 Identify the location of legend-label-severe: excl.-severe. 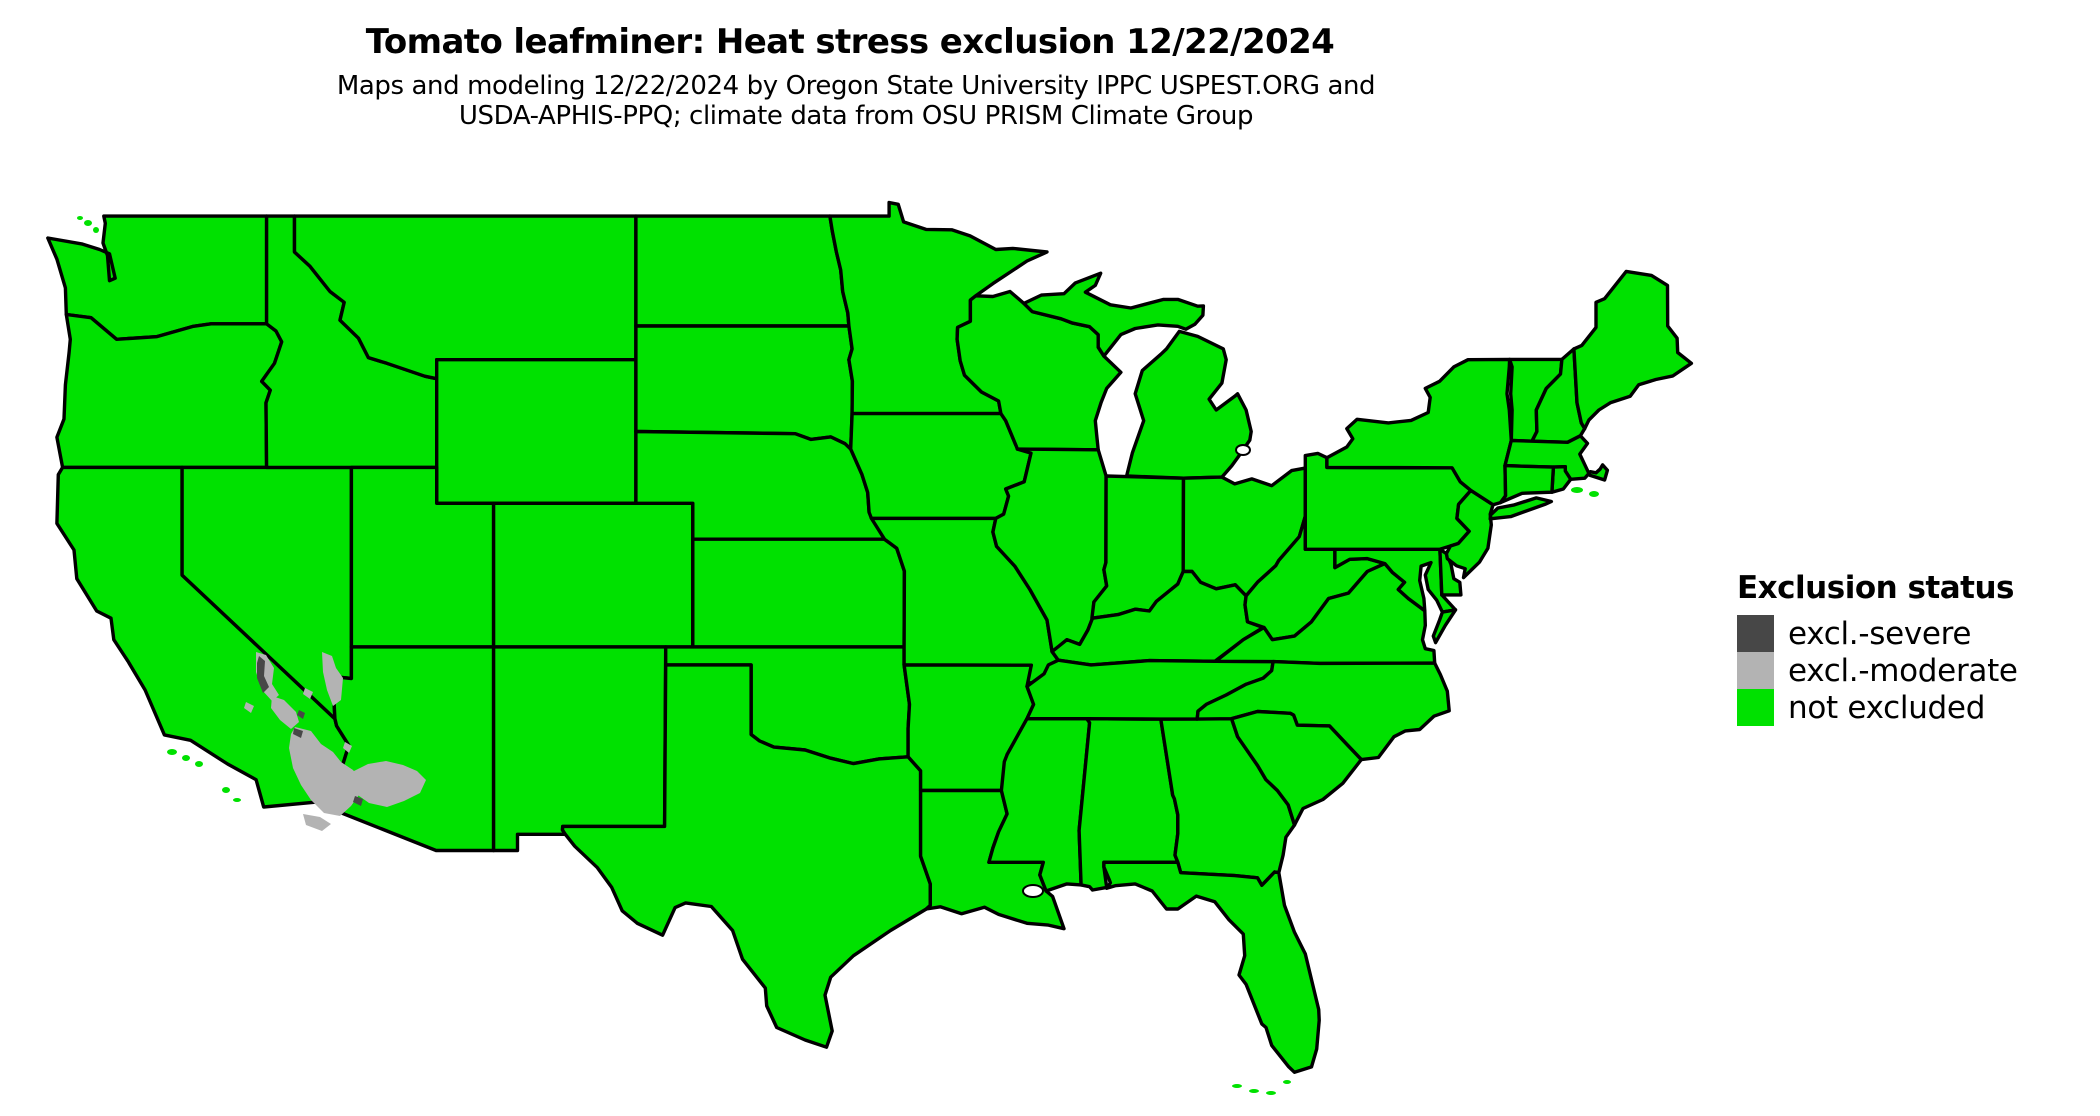
(1880, 633).